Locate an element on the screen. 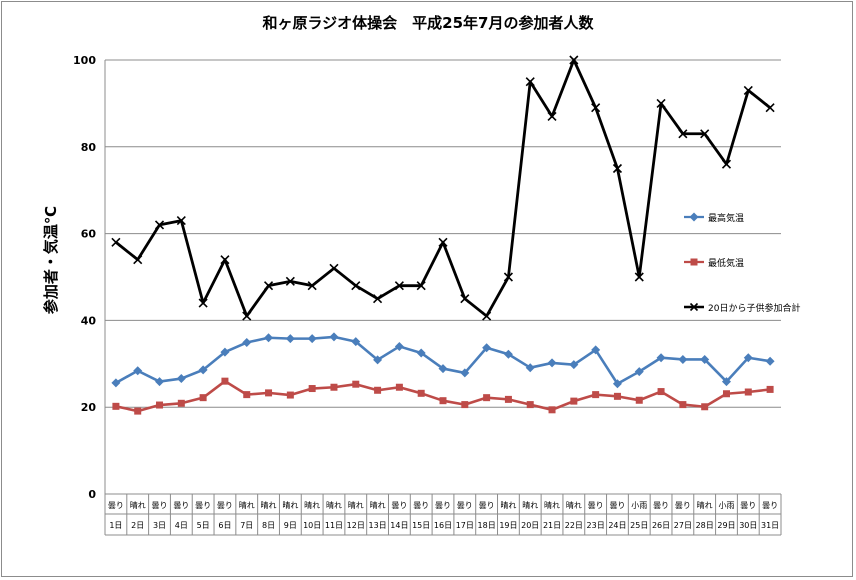 This screenshot has height=580, width=856. x-tick-label: 30日 is located at coordinates (748, 525).